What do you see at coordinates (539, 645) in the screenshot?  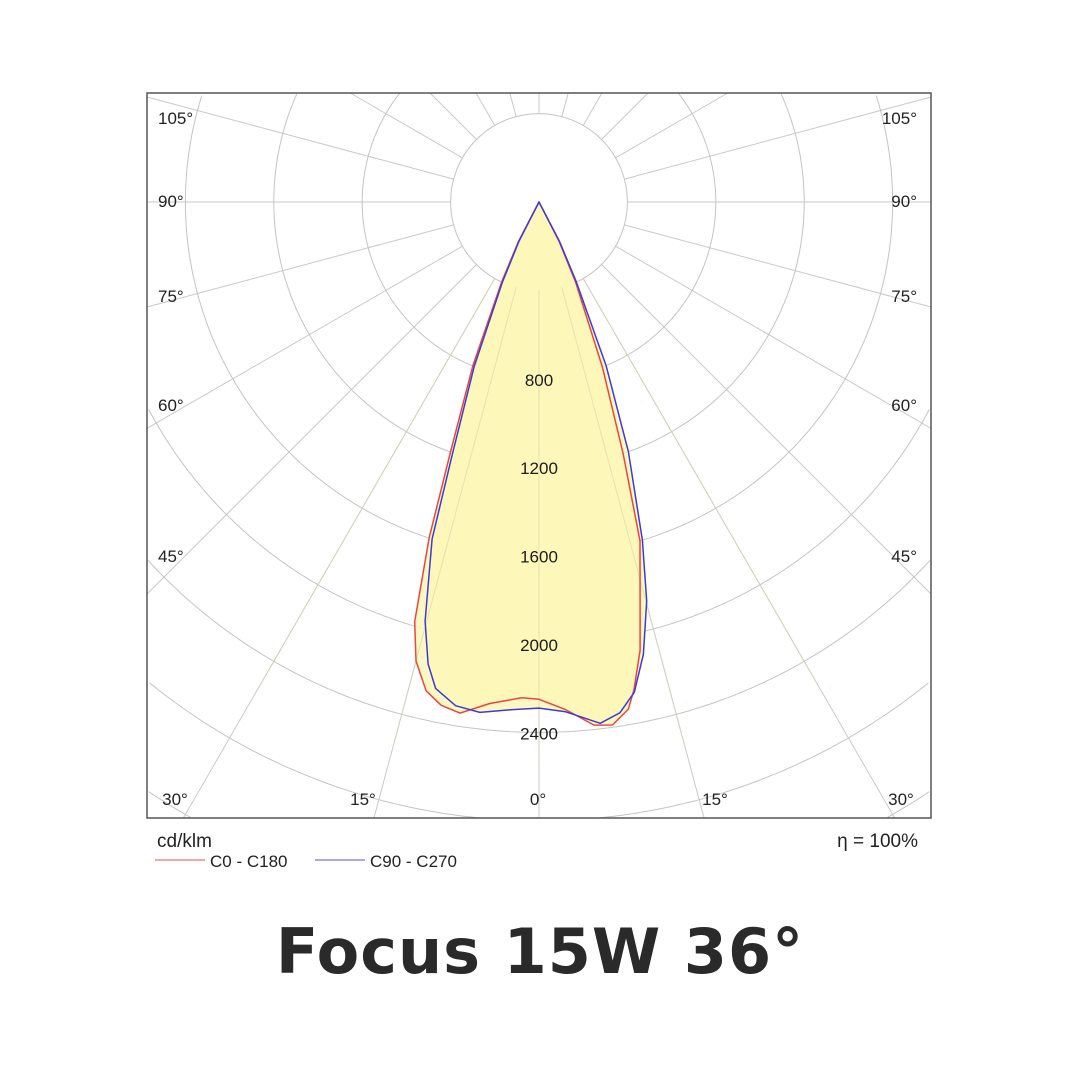 I see `radial-tick-label: 2000` at bounding box center [539, 645].